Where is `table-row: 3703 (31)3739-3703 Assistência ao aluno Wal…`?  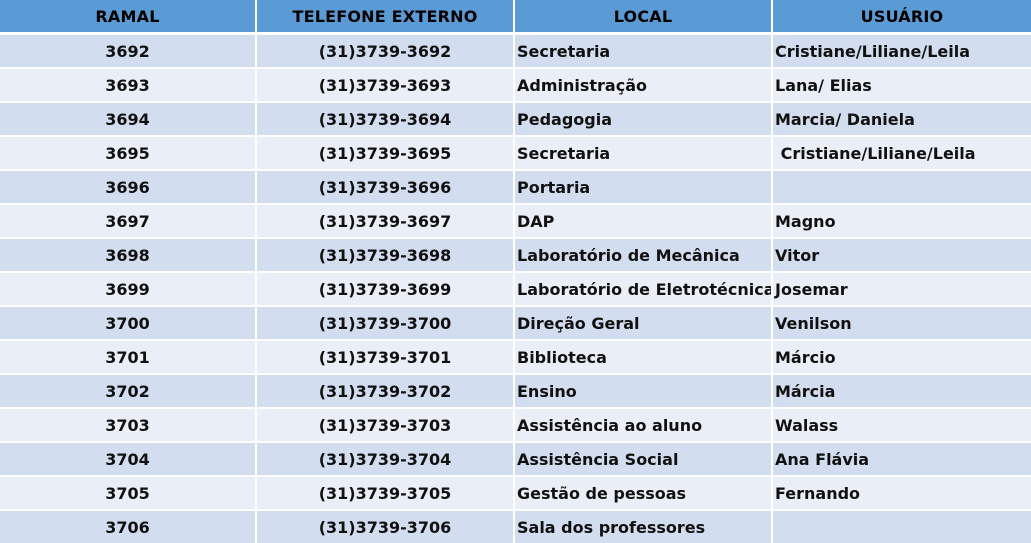
table-row: 3703 (31)3739-3703 Assistência ao aluno Wal… is located at coordinates (515, 424).